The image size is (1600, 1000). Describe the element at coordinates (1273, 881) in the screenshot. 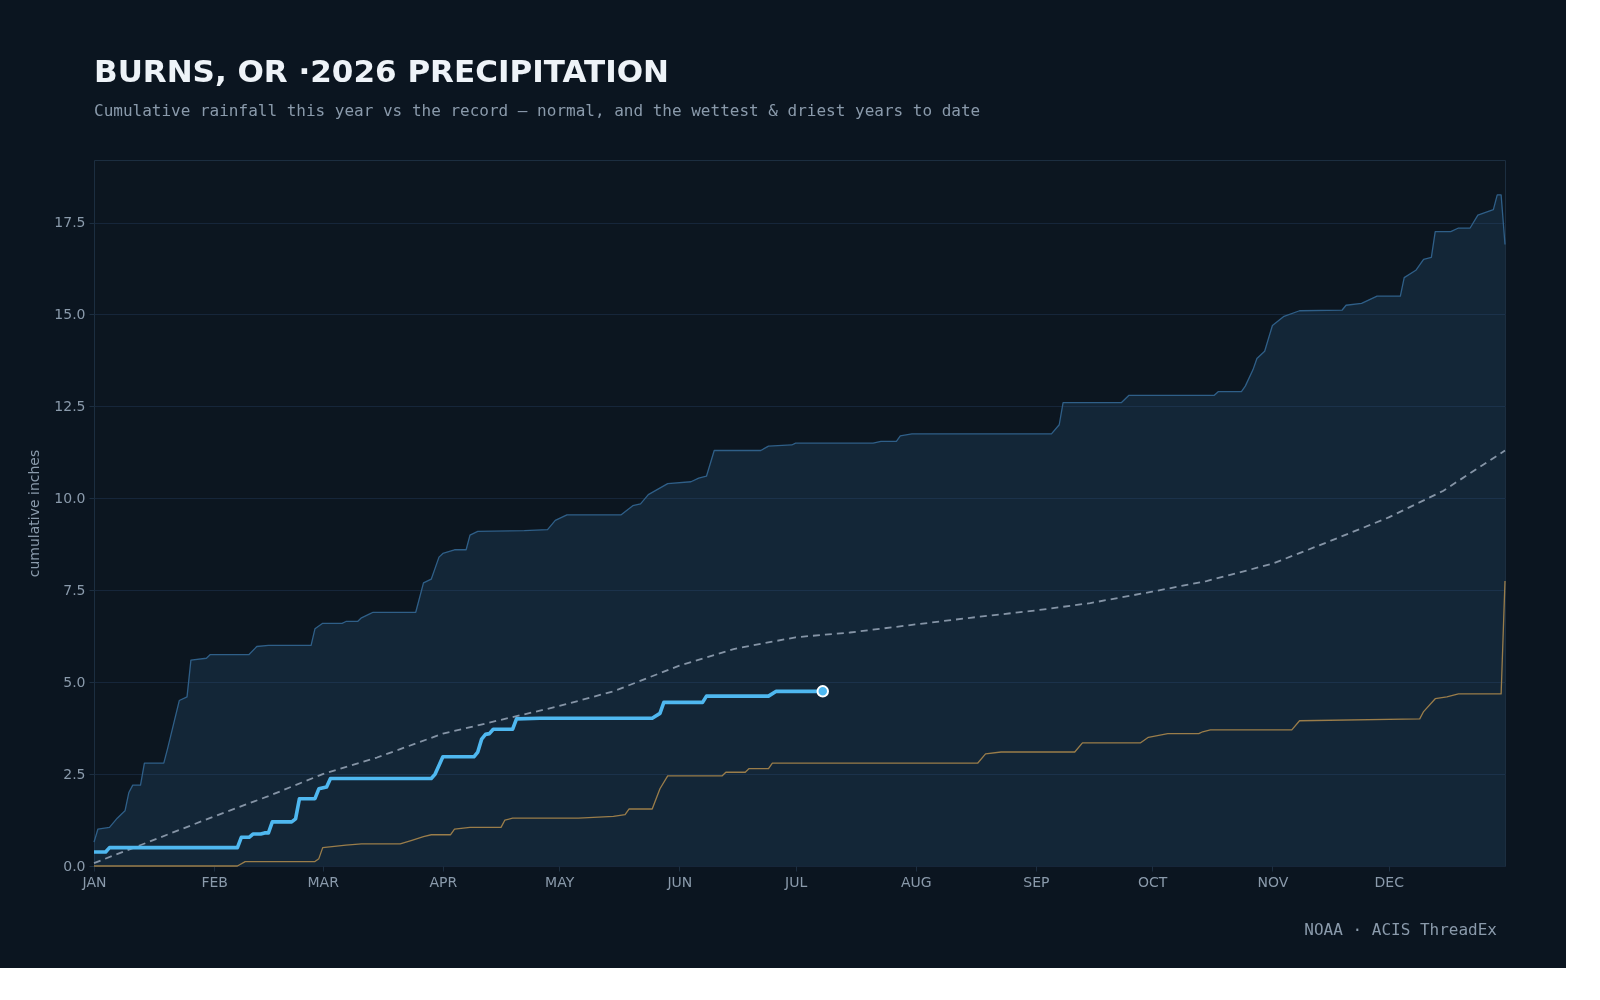

I see `x-tick-label: NOV` at that location.